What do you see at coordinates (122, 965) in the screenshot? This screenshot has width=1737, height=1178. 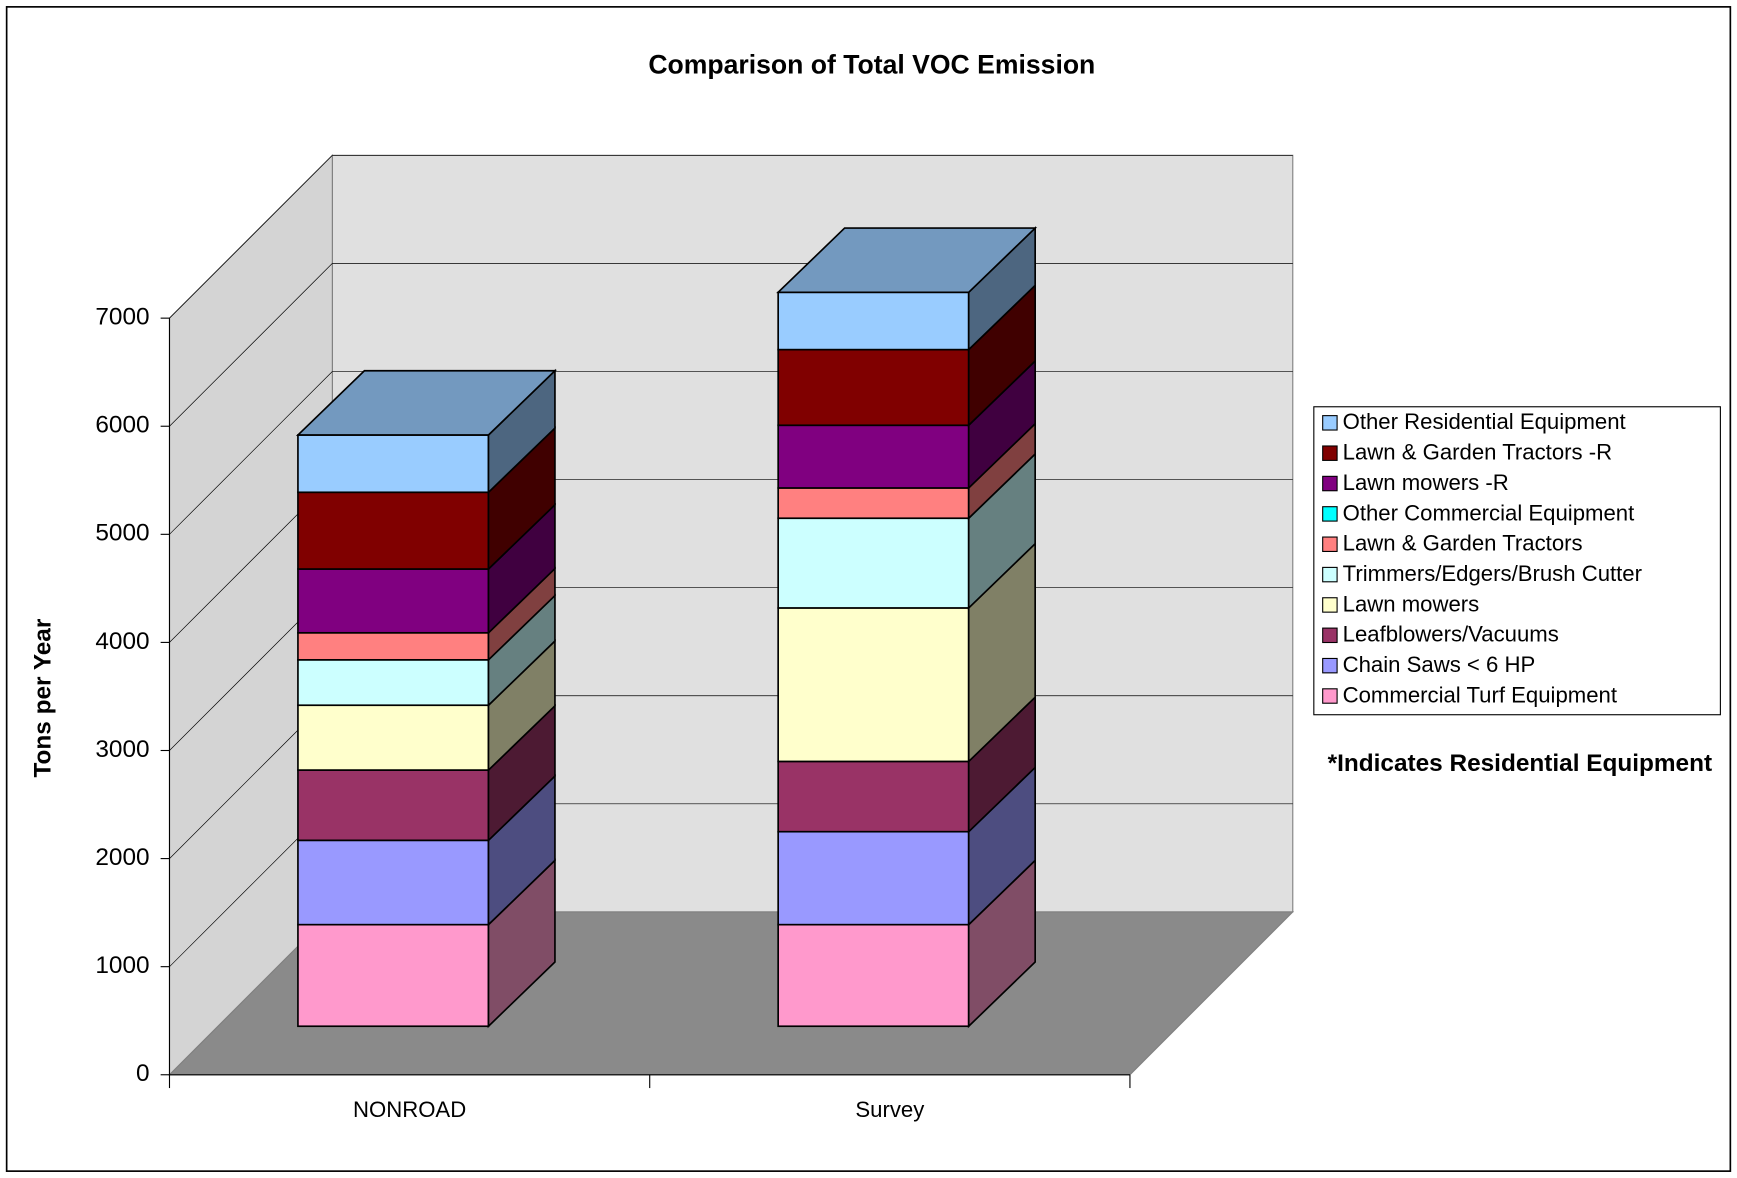 I see `y-tick-label: 1000` at bounding box center [122, 965].